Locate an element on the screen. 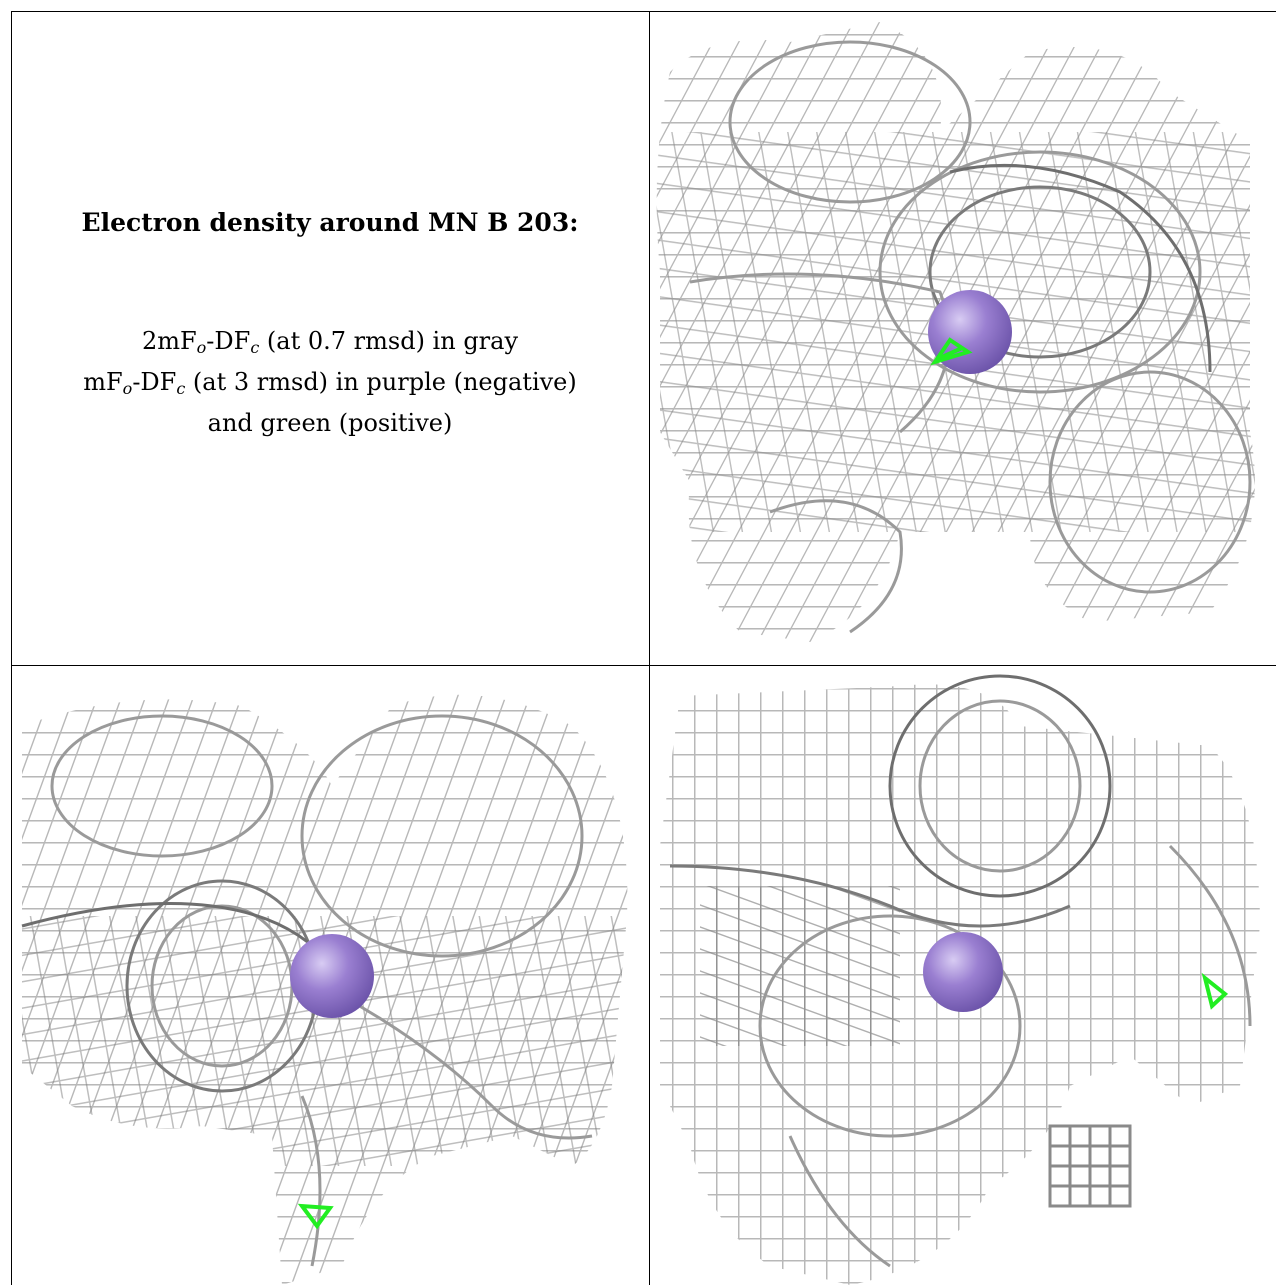  caption-line-1: 2mFo-DFc (at 0.7 rmsd) in gray is located at coordinates (330, 344).